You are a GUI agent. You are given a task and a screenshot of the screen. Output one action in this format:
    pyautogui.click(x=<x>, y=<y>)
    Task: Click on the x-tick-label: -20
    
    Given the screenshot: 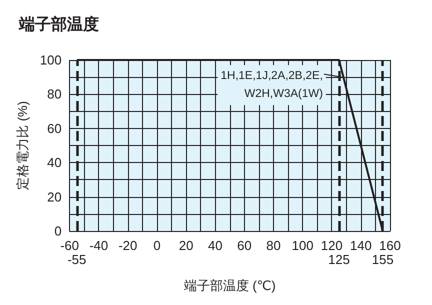 What is the action you would take?
    pyautogui.click(x=128, y=245)
    